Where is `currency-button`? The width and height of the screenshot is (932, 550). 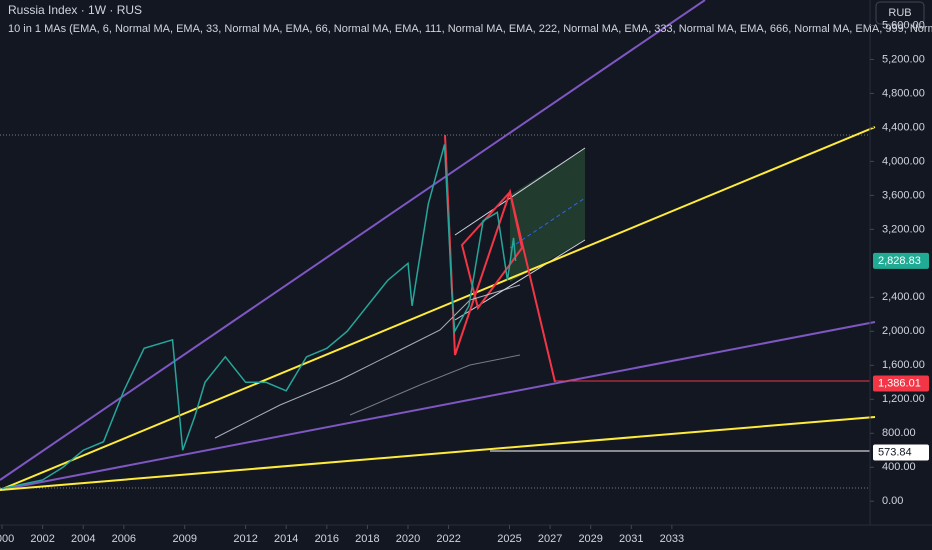
currency-button is located at coordinates (900, 13).